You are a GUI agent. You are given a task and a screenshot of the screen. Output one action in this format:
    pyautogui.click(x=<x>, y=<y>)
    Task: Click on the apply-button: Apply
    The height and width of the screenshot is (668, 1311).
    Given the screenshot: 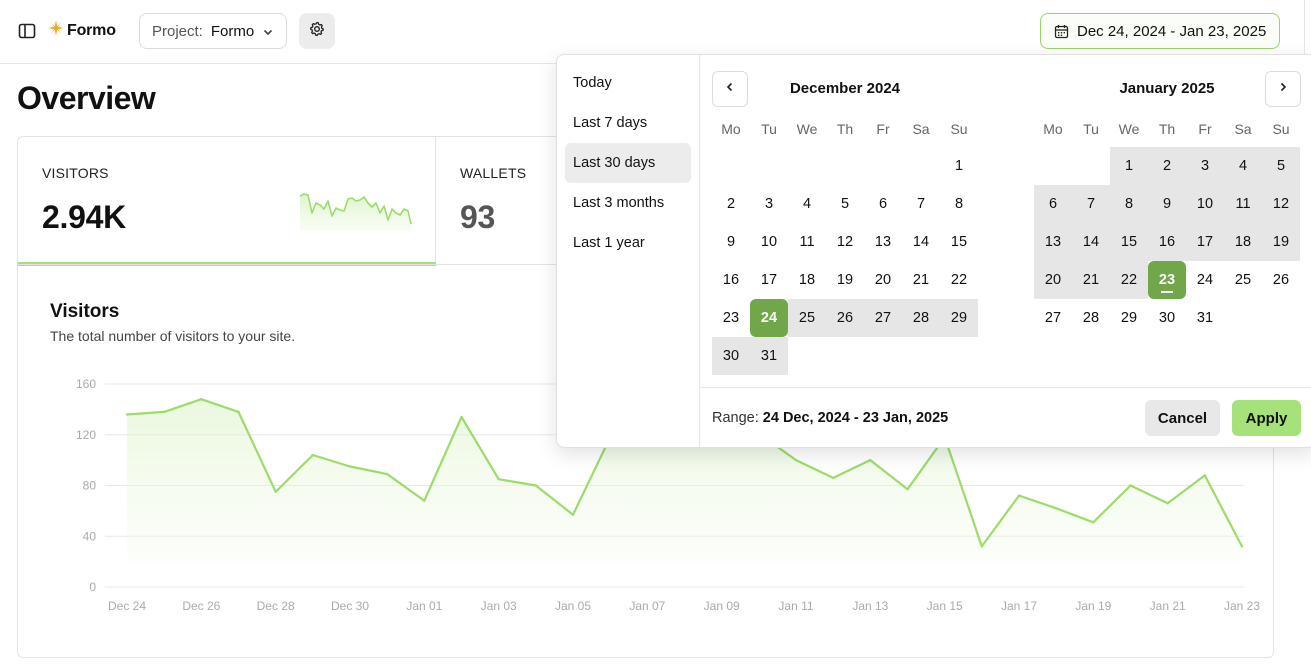 What is the action you would take?
    pyautogui.click(x=1266, y=418)
    